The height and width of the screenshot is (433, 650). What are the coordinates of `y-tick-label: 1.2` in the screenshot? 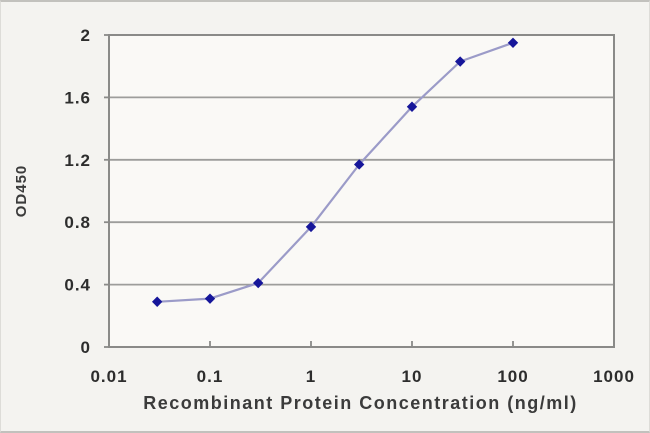 It's located at (77, 160).